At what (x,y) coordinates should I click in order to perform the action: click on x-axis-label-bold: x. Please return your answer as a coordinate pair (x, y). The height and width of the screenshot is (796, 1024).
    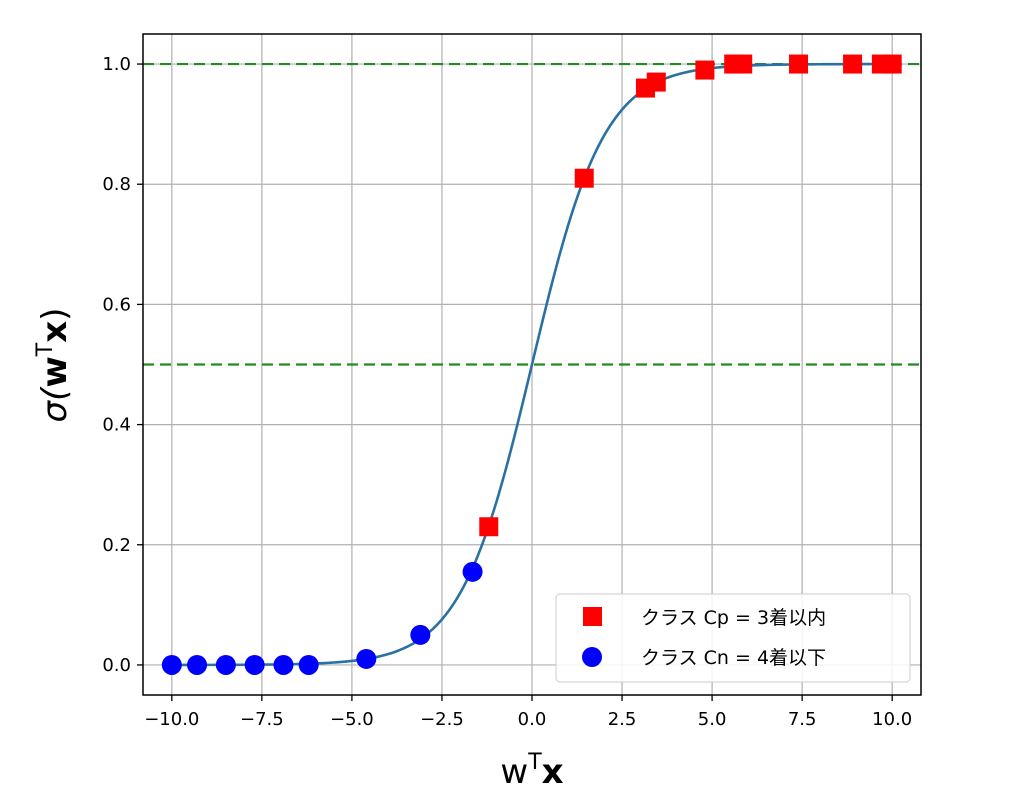
    Looking at the image, I should click on (553, 772).